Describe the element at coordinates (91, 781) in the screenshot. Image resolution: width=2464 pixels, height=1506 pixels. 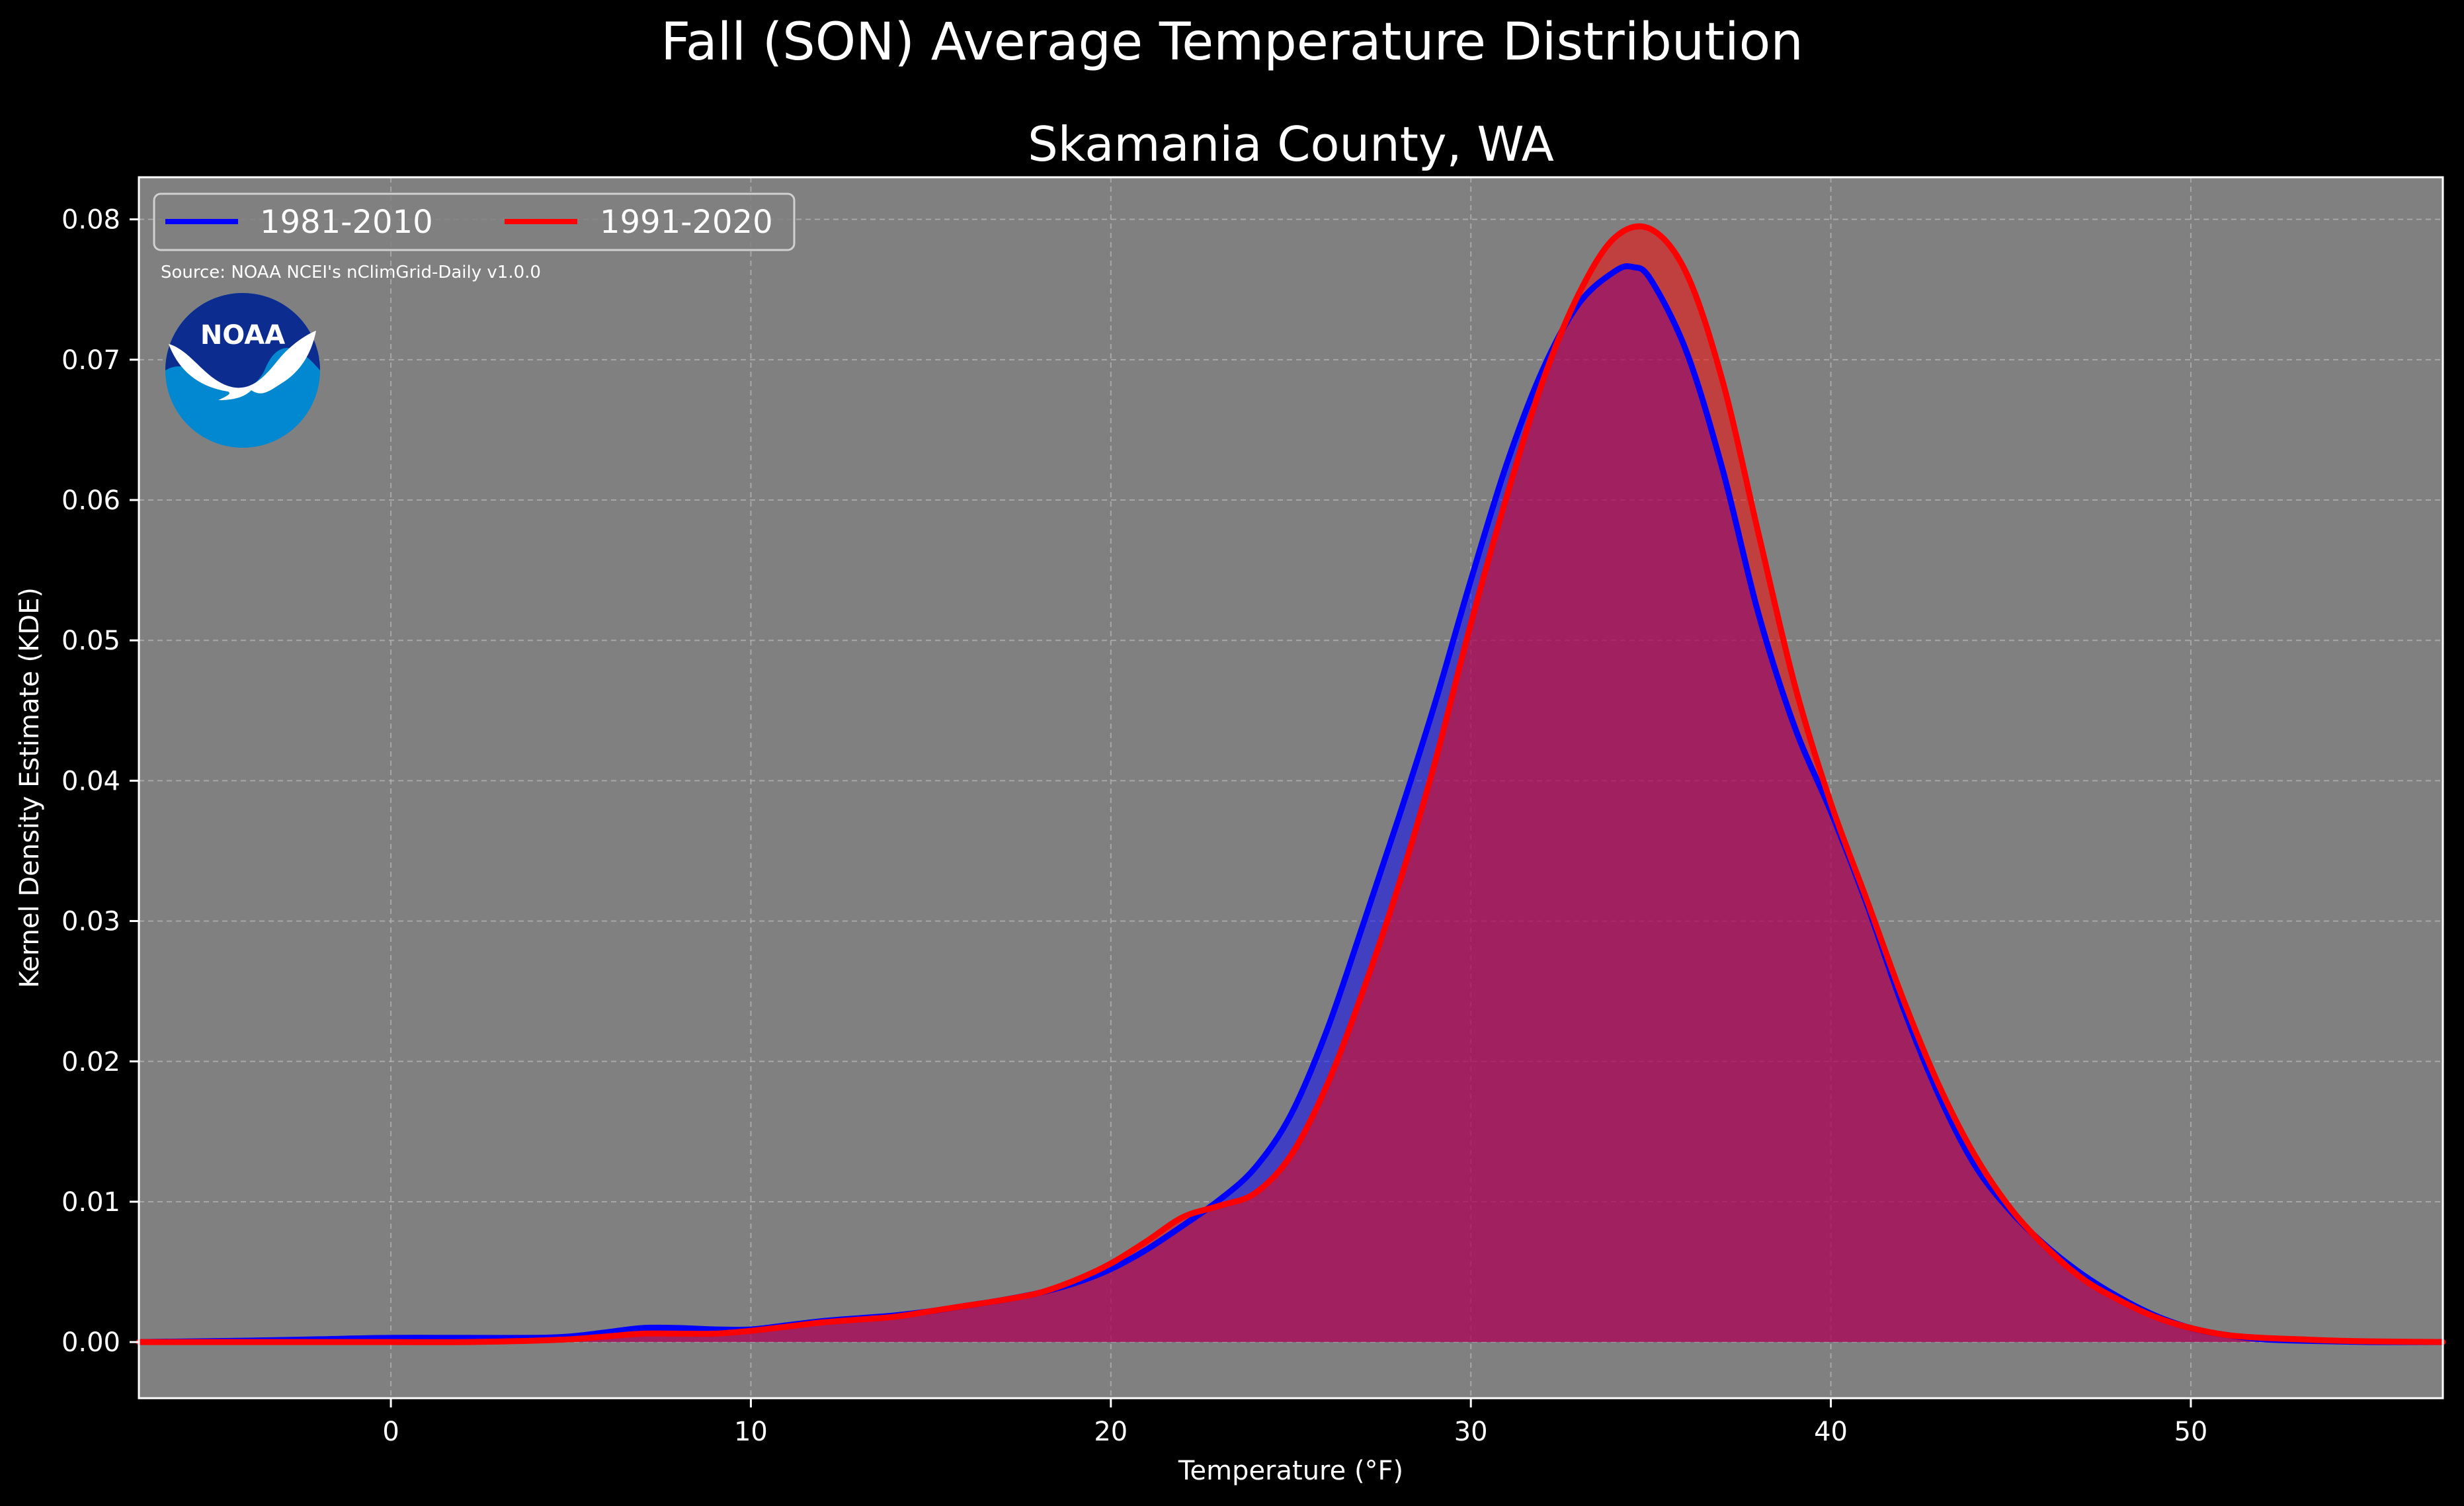
I see `y-tick-label: 0.04` at that location.